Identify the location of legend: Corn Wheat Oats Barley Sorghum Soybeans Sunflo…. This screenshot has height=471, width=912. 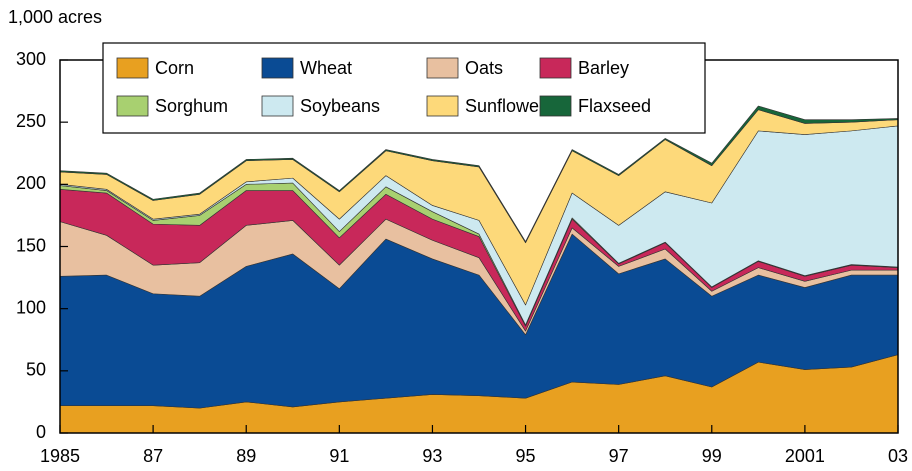
(404, 88).